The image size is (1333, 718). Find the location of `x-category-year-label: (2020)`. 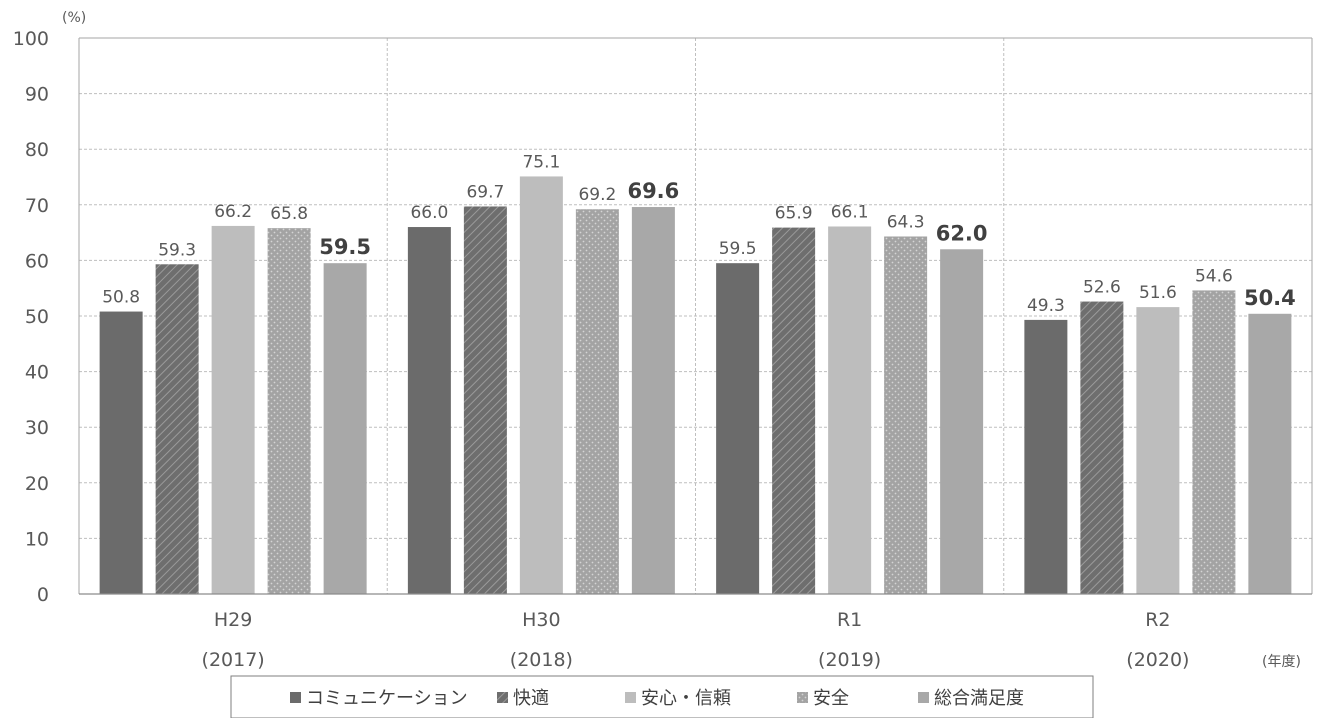

x-category-year-label: (2020) is located at coordinates (1157, 660).